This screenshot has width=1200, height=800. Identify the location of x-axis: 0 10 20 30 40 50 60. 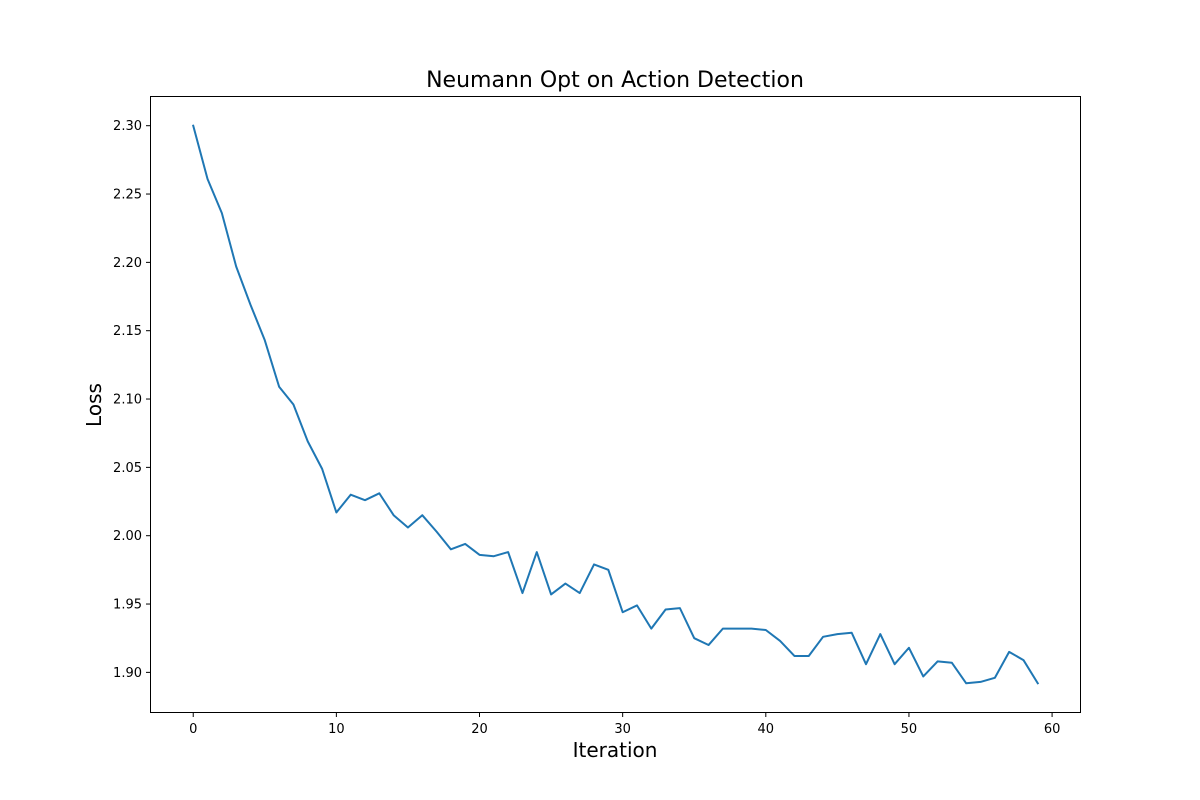
(624, 724).